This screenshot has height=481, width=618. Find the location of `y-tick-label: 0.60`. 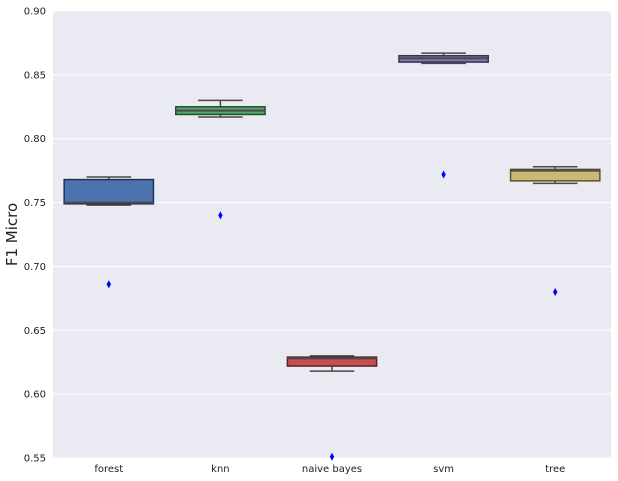

y-tick-label: 0.60 is located at coordinates (35, 395).